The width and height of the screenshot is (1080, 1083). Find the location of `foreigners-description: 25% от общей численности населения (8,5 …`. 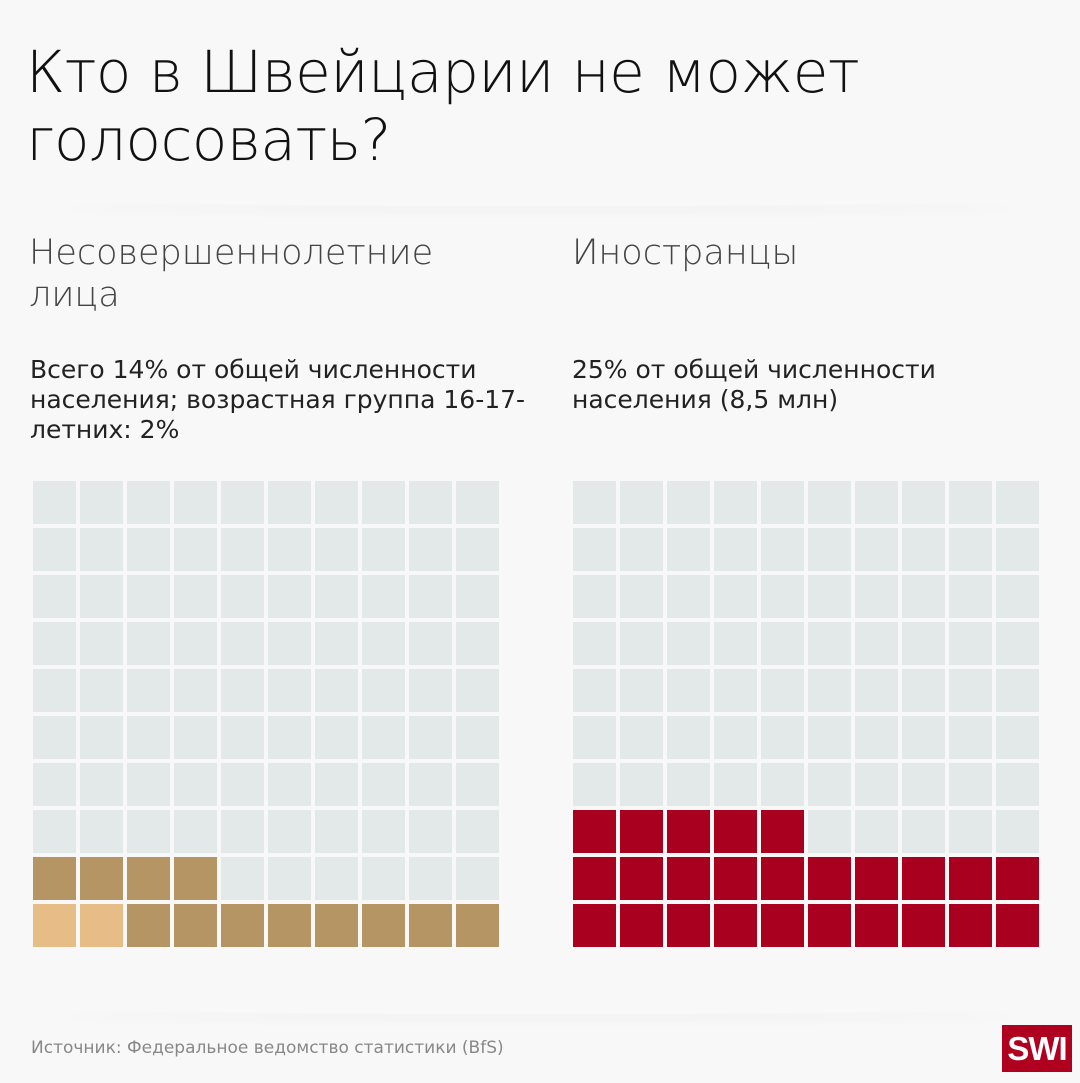

foreigners-description: 25% от общей численности населения (8,5 … is located at coordinates (754, 384).